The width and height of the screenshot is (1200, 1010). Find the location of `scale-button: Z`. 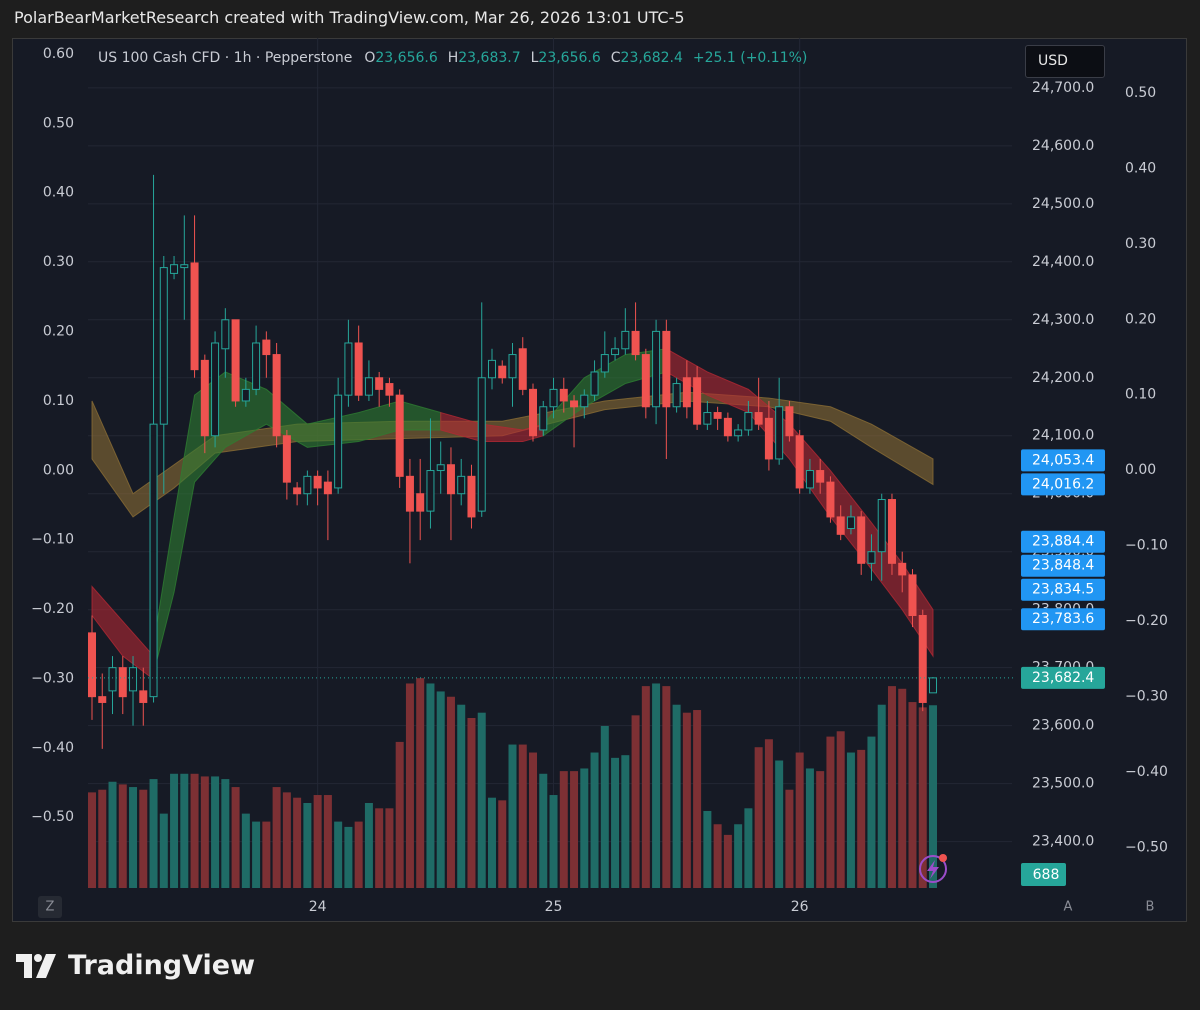

scale-button: Z is located at coordinates (50, 907).